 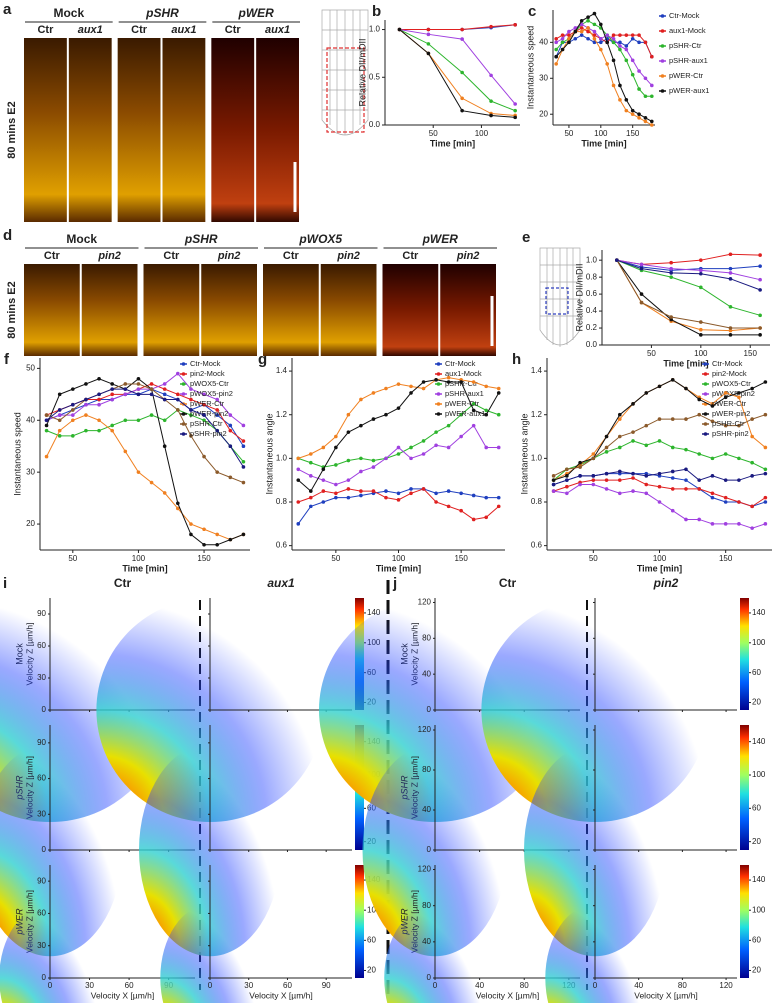 I want to click on x-tick-label: 0, so click(x=595, y=985).